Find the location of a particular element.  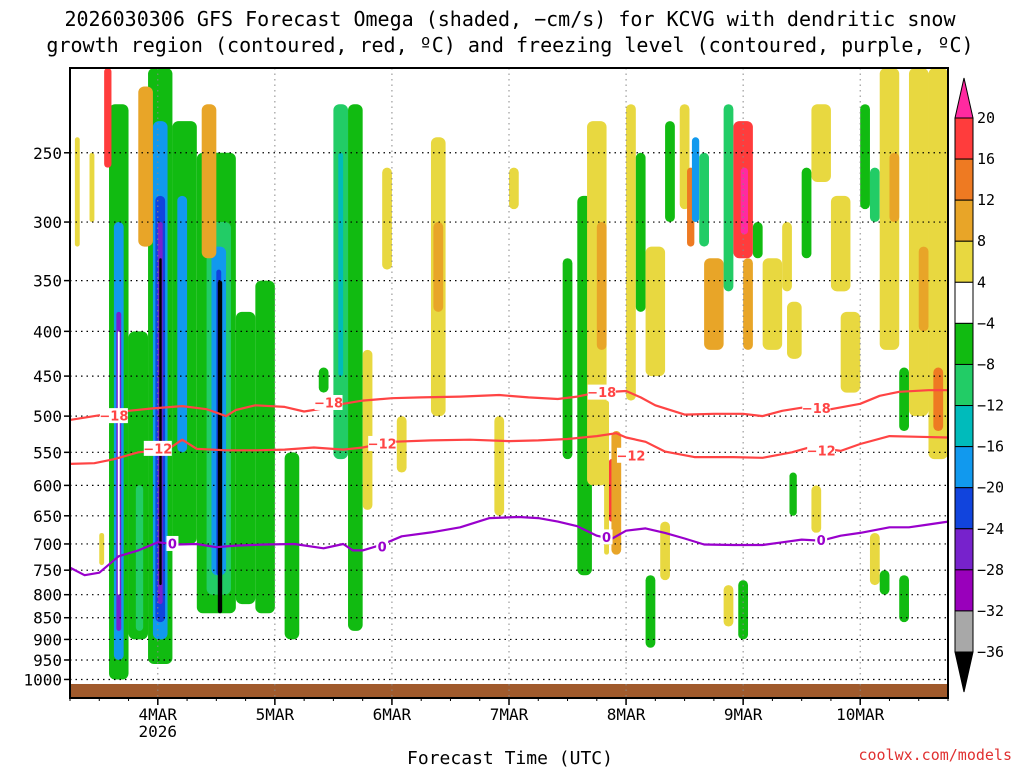

colorbar-label: −4 is located at coordinates (986, 323).